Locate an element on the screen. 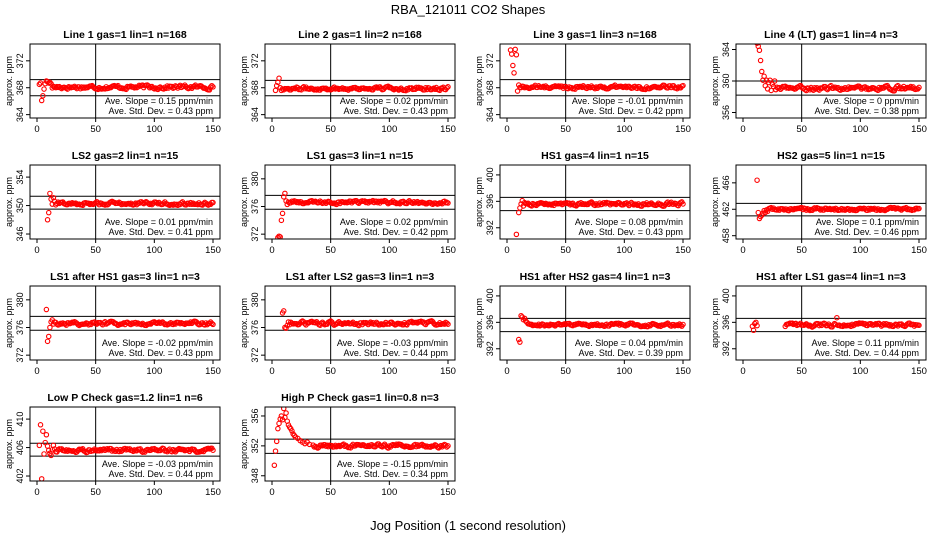 The height and width of the screenshot is (540, 936). slope-annotation: Ave. Slope = 0.1 ppm/min is located at coordinates (867, 222).